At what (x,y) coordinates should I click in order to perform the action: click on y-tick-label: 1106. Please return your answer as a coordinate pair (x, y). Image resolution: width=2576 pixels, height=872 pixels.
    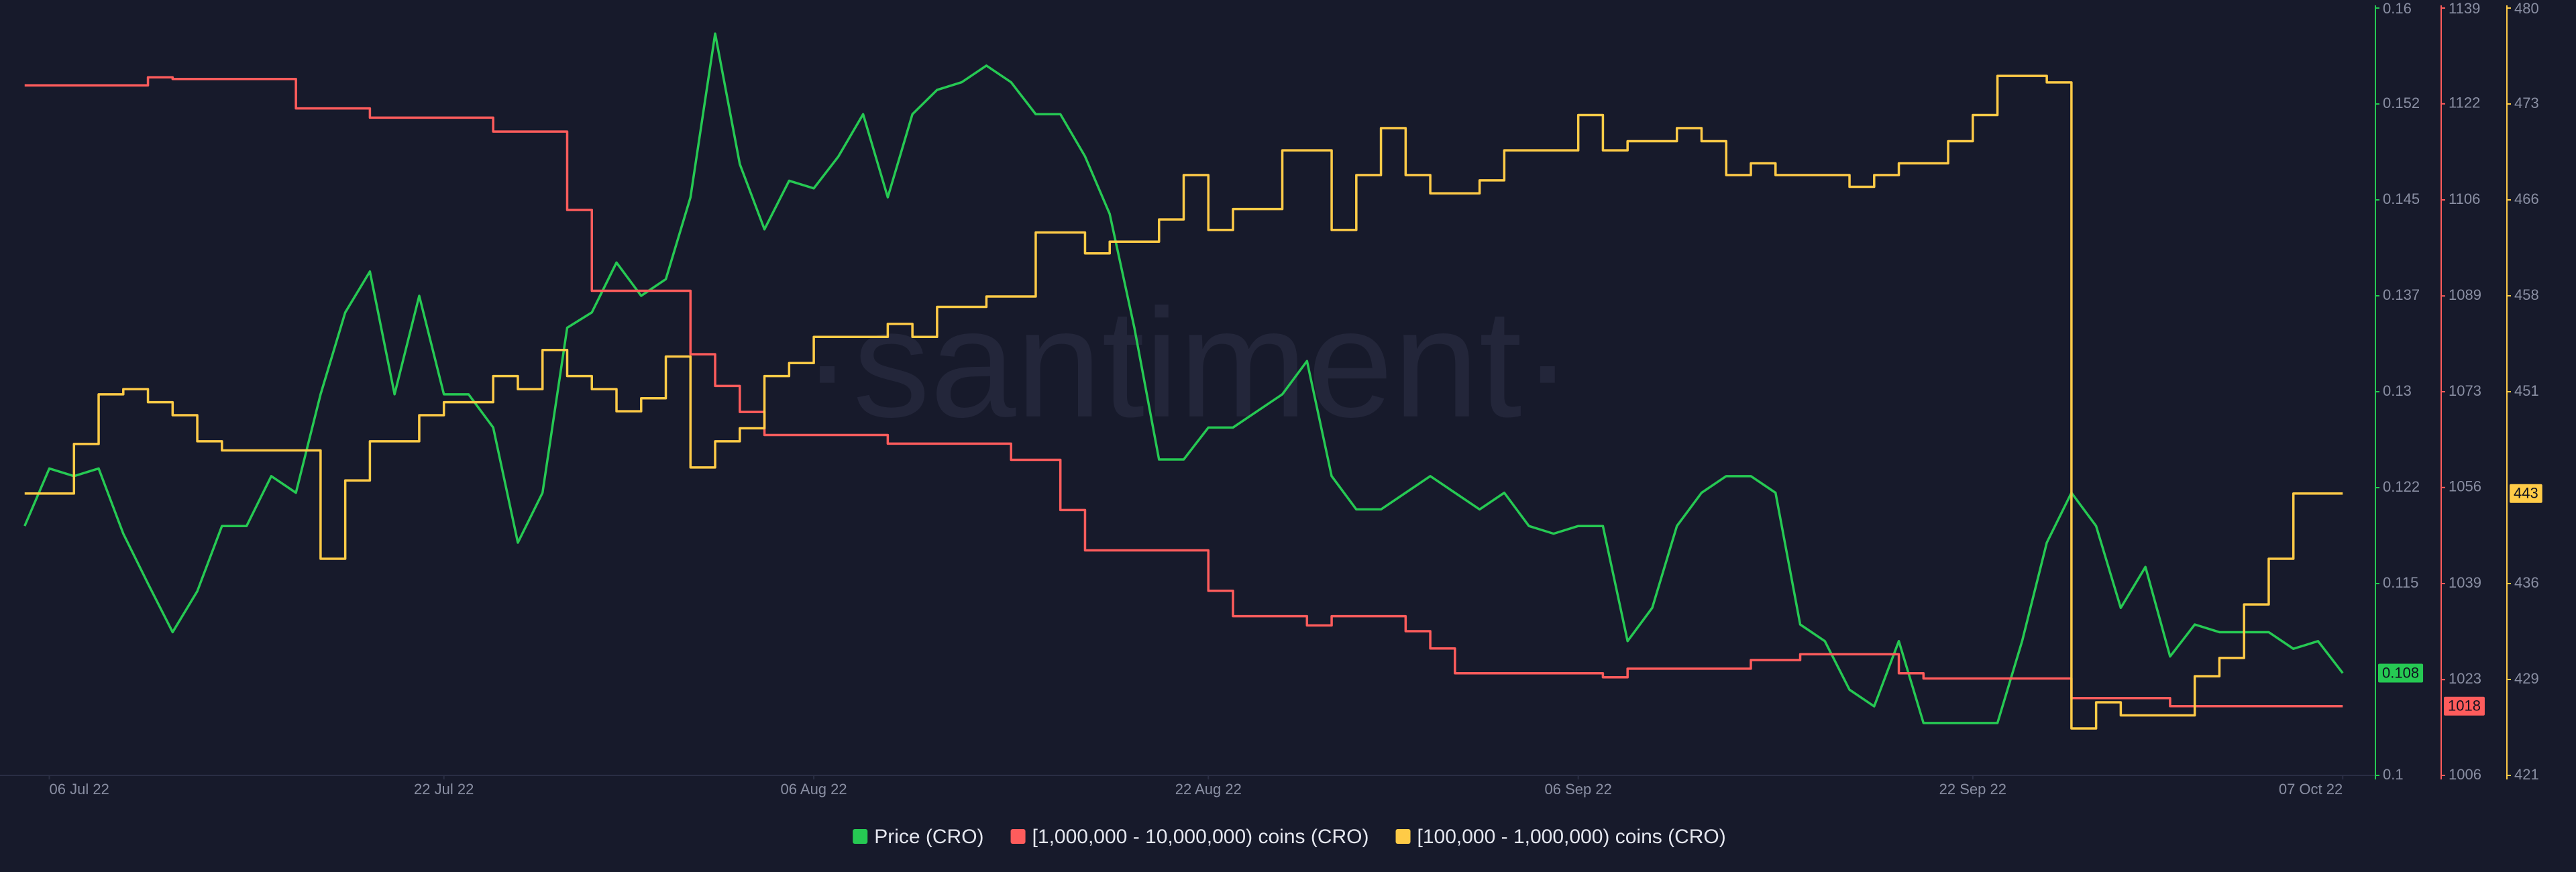
    Looking at the image, I should click on (2464, 198).